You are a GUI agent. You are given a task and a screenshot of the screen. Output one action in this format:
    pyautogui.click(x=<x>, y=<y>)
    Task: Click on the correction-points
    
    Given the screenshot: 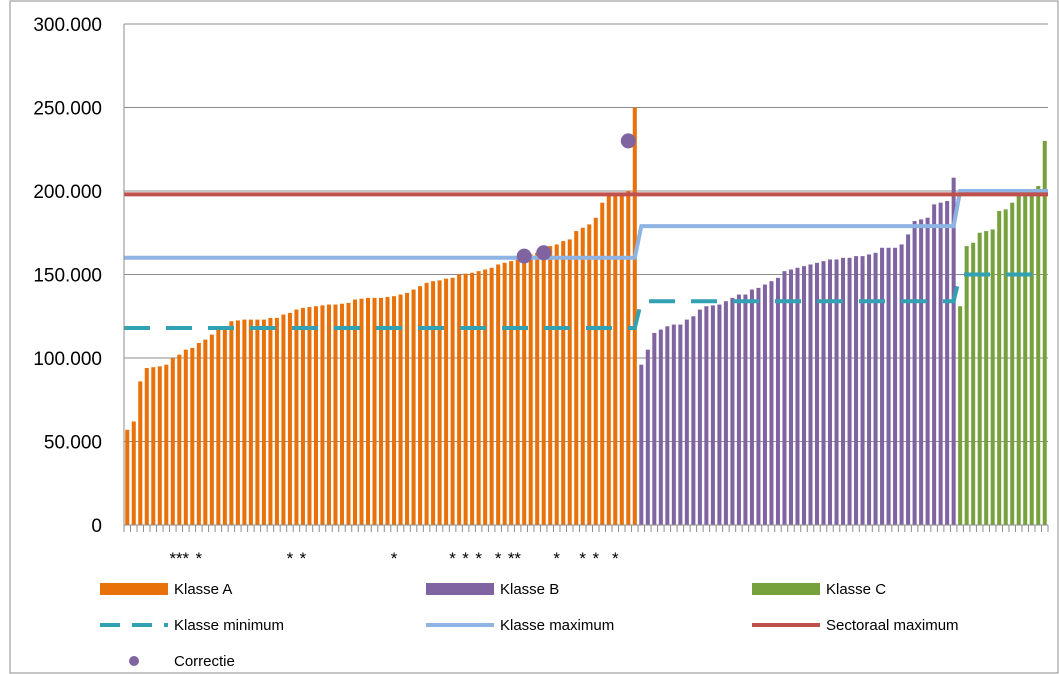 What is the action you would take?
    pyautogui.click(x=576, y=198)
    